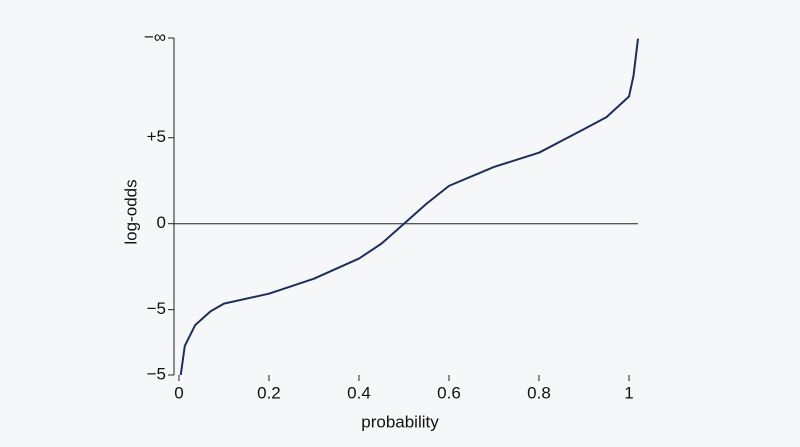 This screenshot has height=447, width=800. I want to click on x-tick-label: 0, so click(178, 392).